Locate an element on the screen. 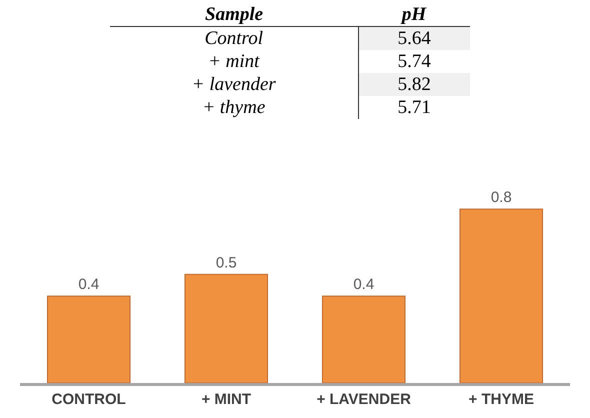  text: pH is located at coordinates (414, 15).